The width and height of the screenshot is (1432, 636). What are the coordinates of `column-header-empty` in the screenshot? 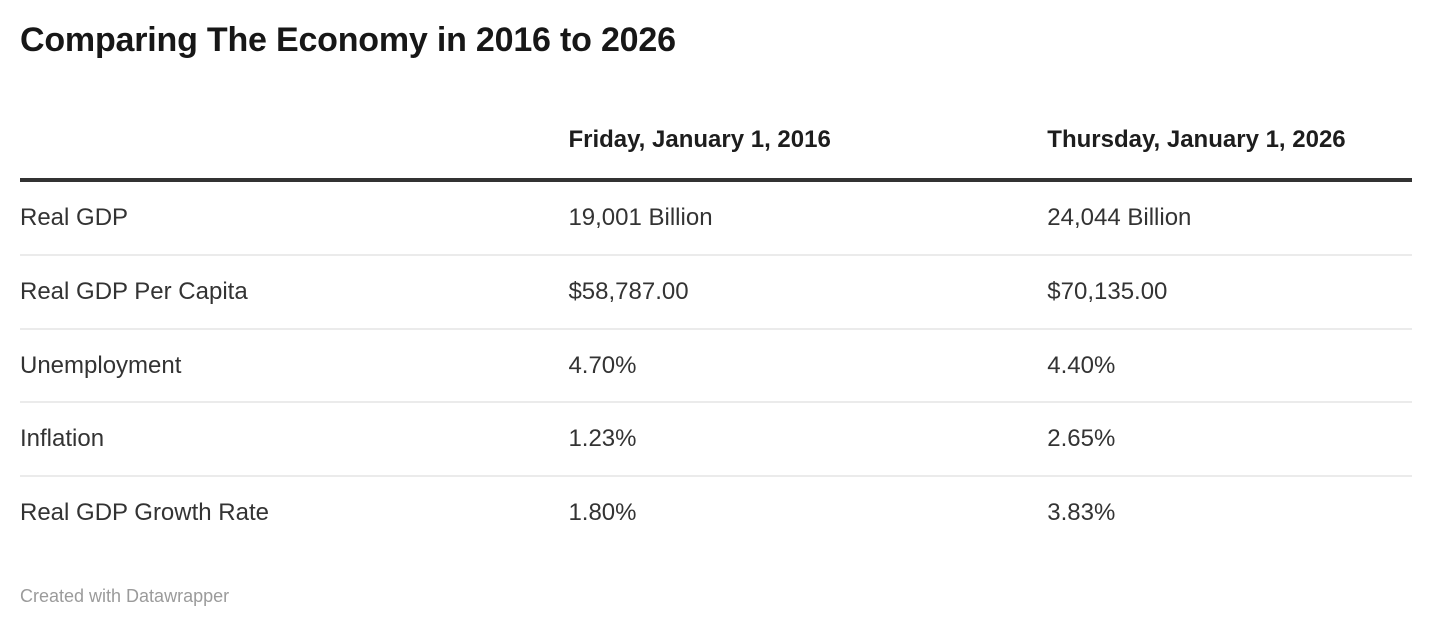 It's located at (294, 121).